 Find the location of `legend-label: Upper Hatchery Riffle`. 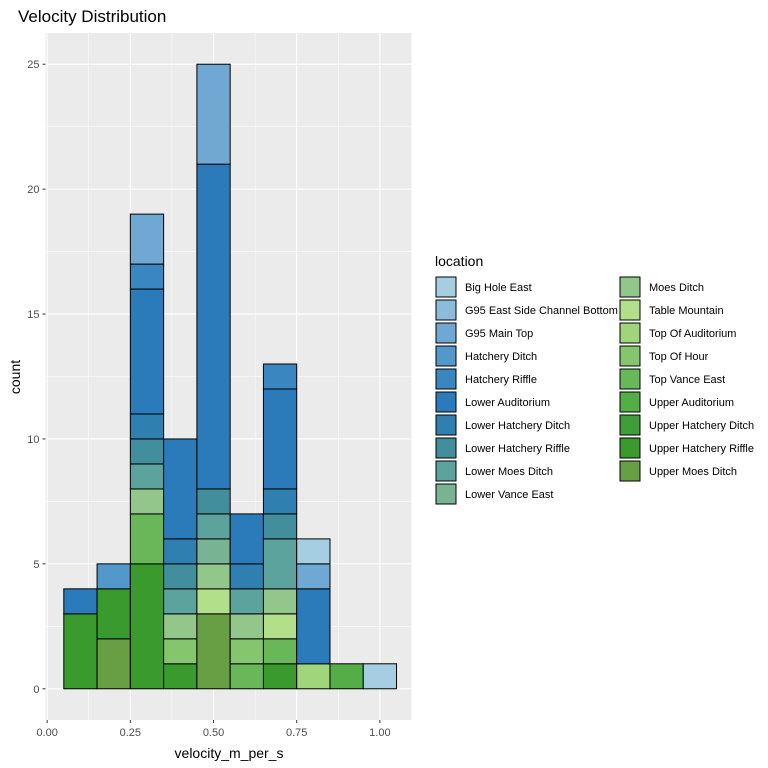

legend-label: Upper Hatchery Riffle is located at coordinates (701, 449).